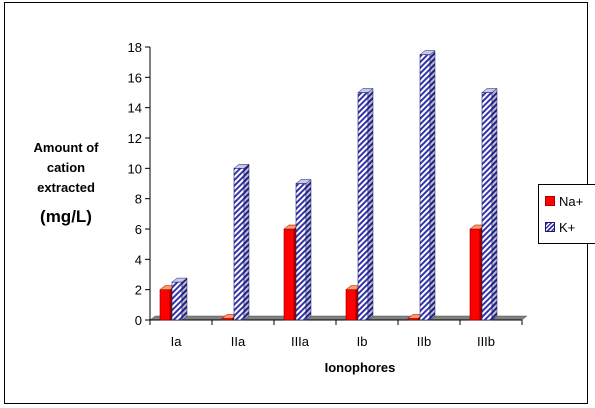 The width and height of the screenshot is (595, 408). I want to click on legend-label-k: K+, so click(567, 227).